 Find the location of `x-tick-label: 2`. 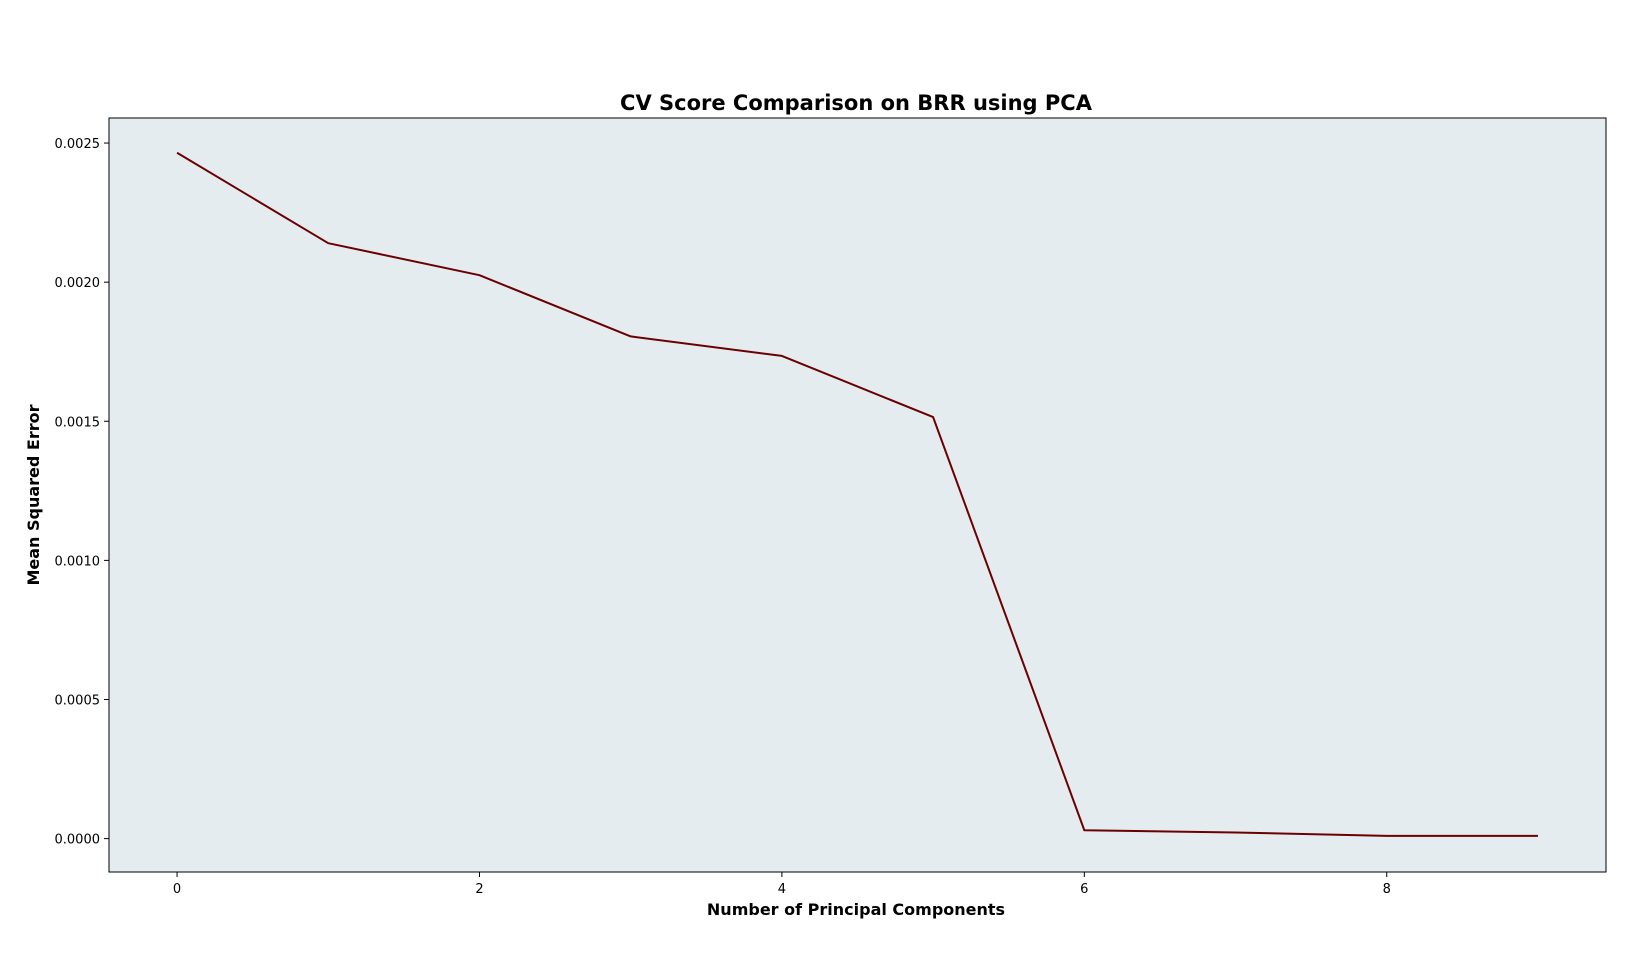

x-tick-label: 2 is located at coordinates (479, 889).